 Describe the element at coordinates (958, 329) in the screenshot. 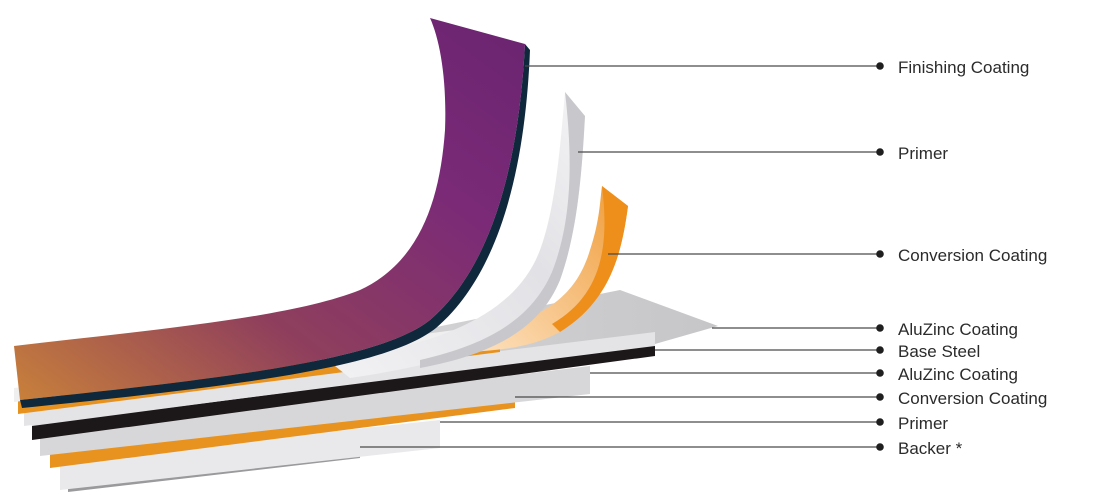

I see `label-aluzinc-coating-top: AluZinc Coating` at that location.